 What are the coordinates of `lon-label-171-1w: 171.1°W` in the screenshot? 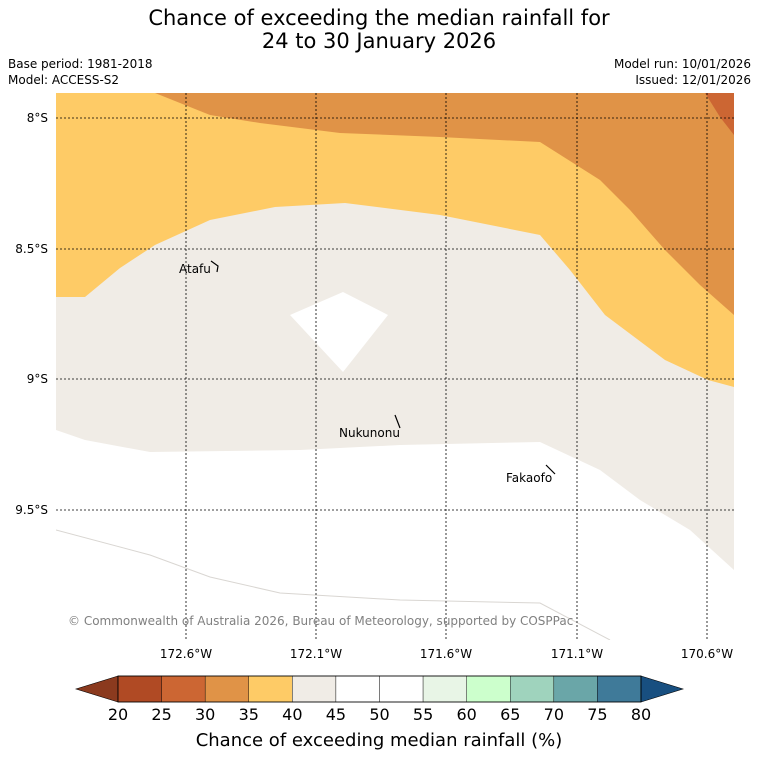 It's located at (577, 654).